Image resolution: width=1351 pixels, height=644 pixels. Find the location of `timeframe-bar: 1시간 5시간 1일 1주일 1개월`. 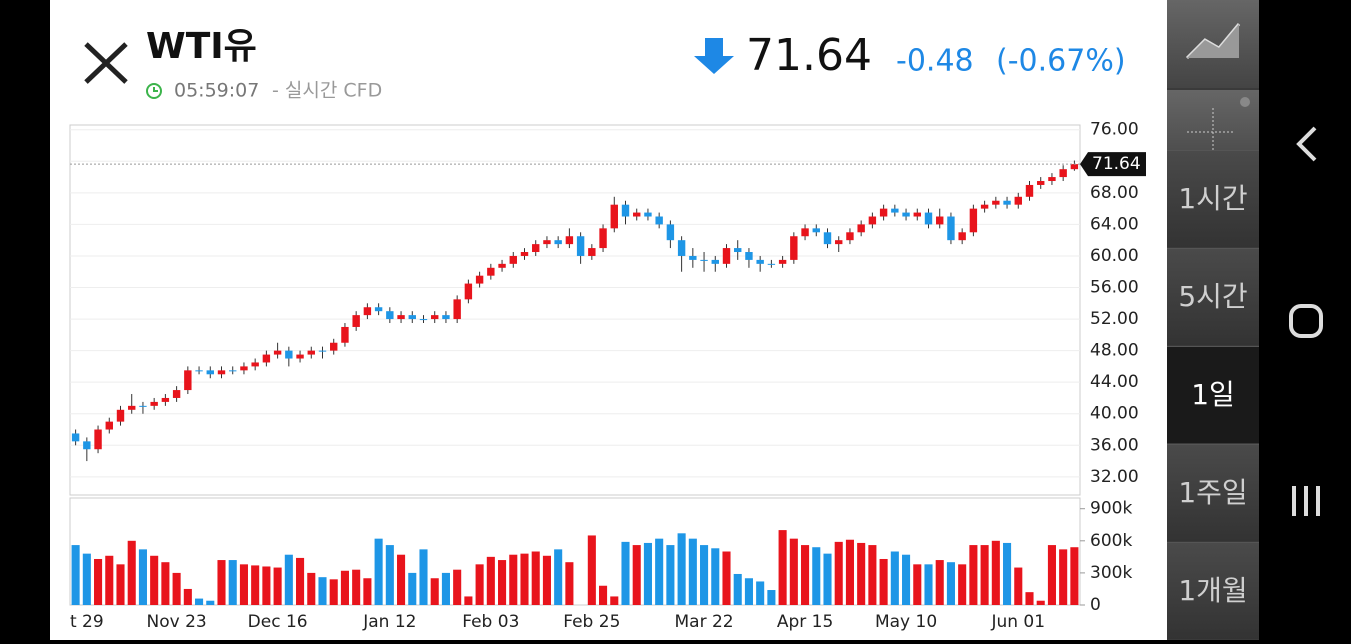

timeframe-bar: 1시간 5시간 1일 1주일 1개월 is located at coordinates (1213, 320).